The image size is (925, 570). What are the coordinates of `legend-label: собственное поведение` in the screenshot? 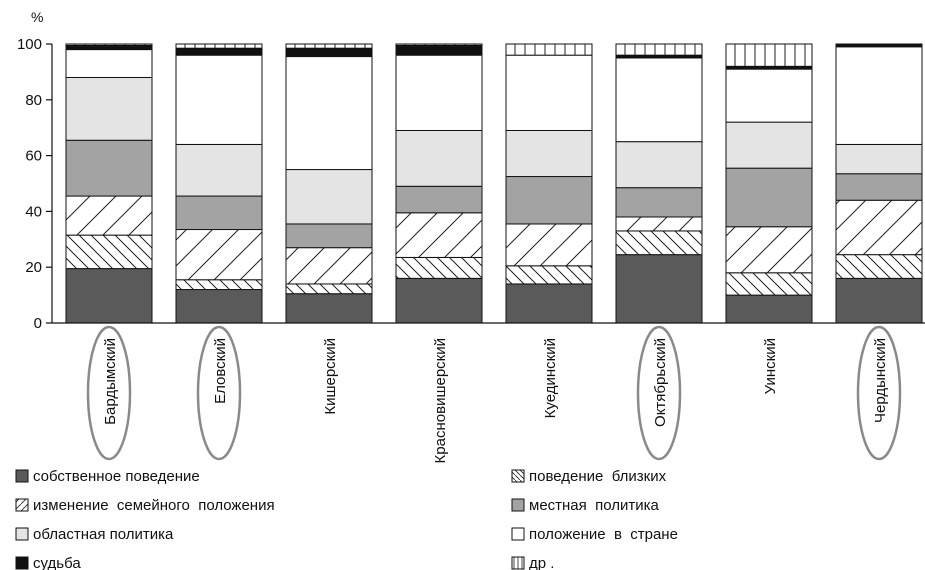 It's located at (116, 476).